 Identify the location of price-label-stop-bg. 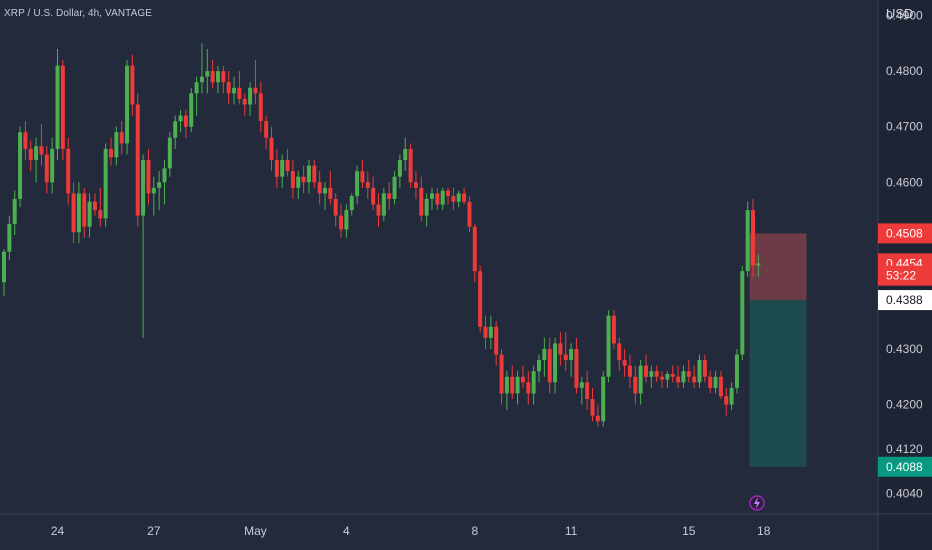
(905, 233).